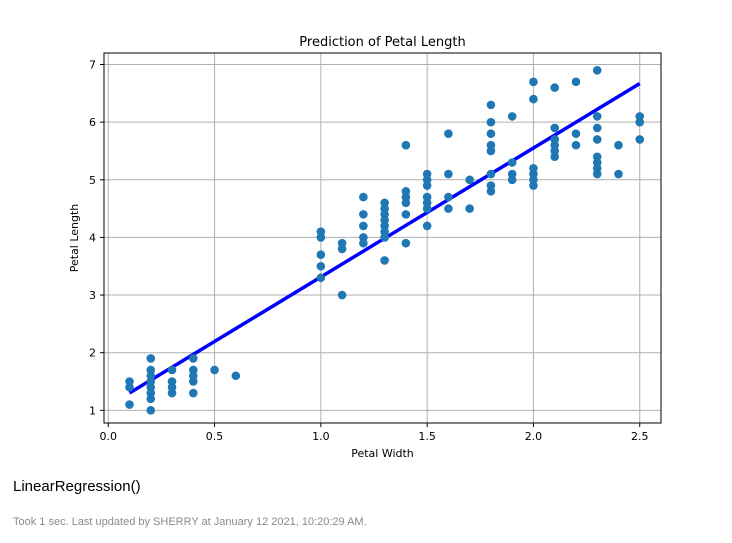  I want to click on x-tick-label: 0.5, so click(215, 436).